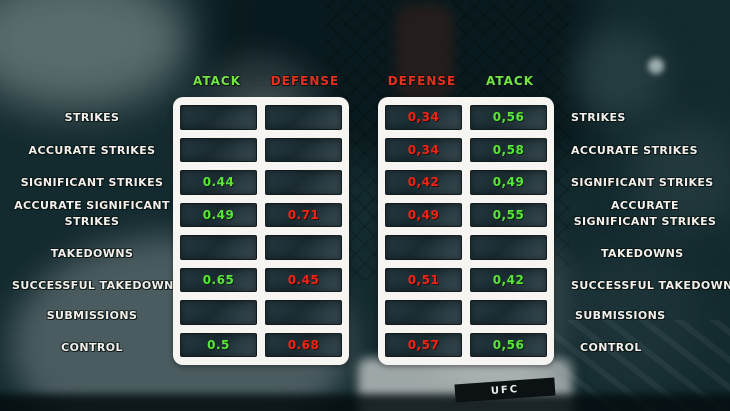  What do you see at coordinates (508, 149) in the screenshot?
I see `stat-cell: 0,58` at bounding box center [508, 149].